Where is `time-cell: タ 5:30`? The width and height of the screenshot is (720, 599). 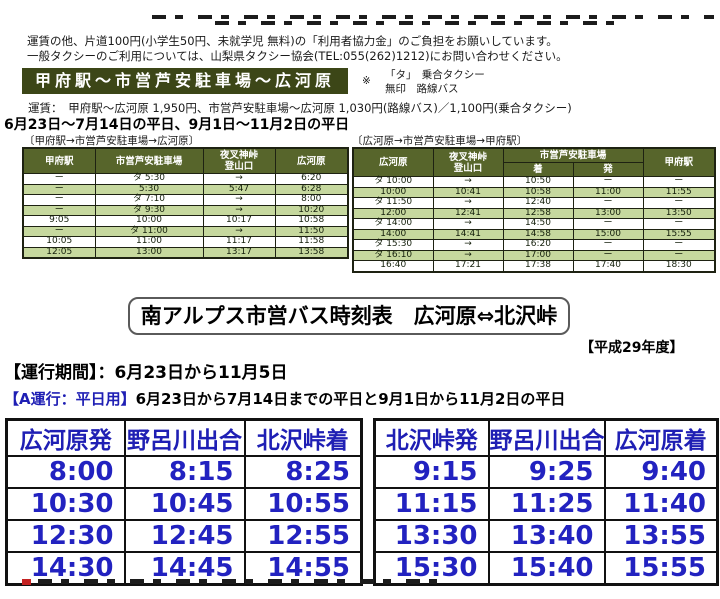 time-cell: タ 5:30 is located at coordinates (149, 179).